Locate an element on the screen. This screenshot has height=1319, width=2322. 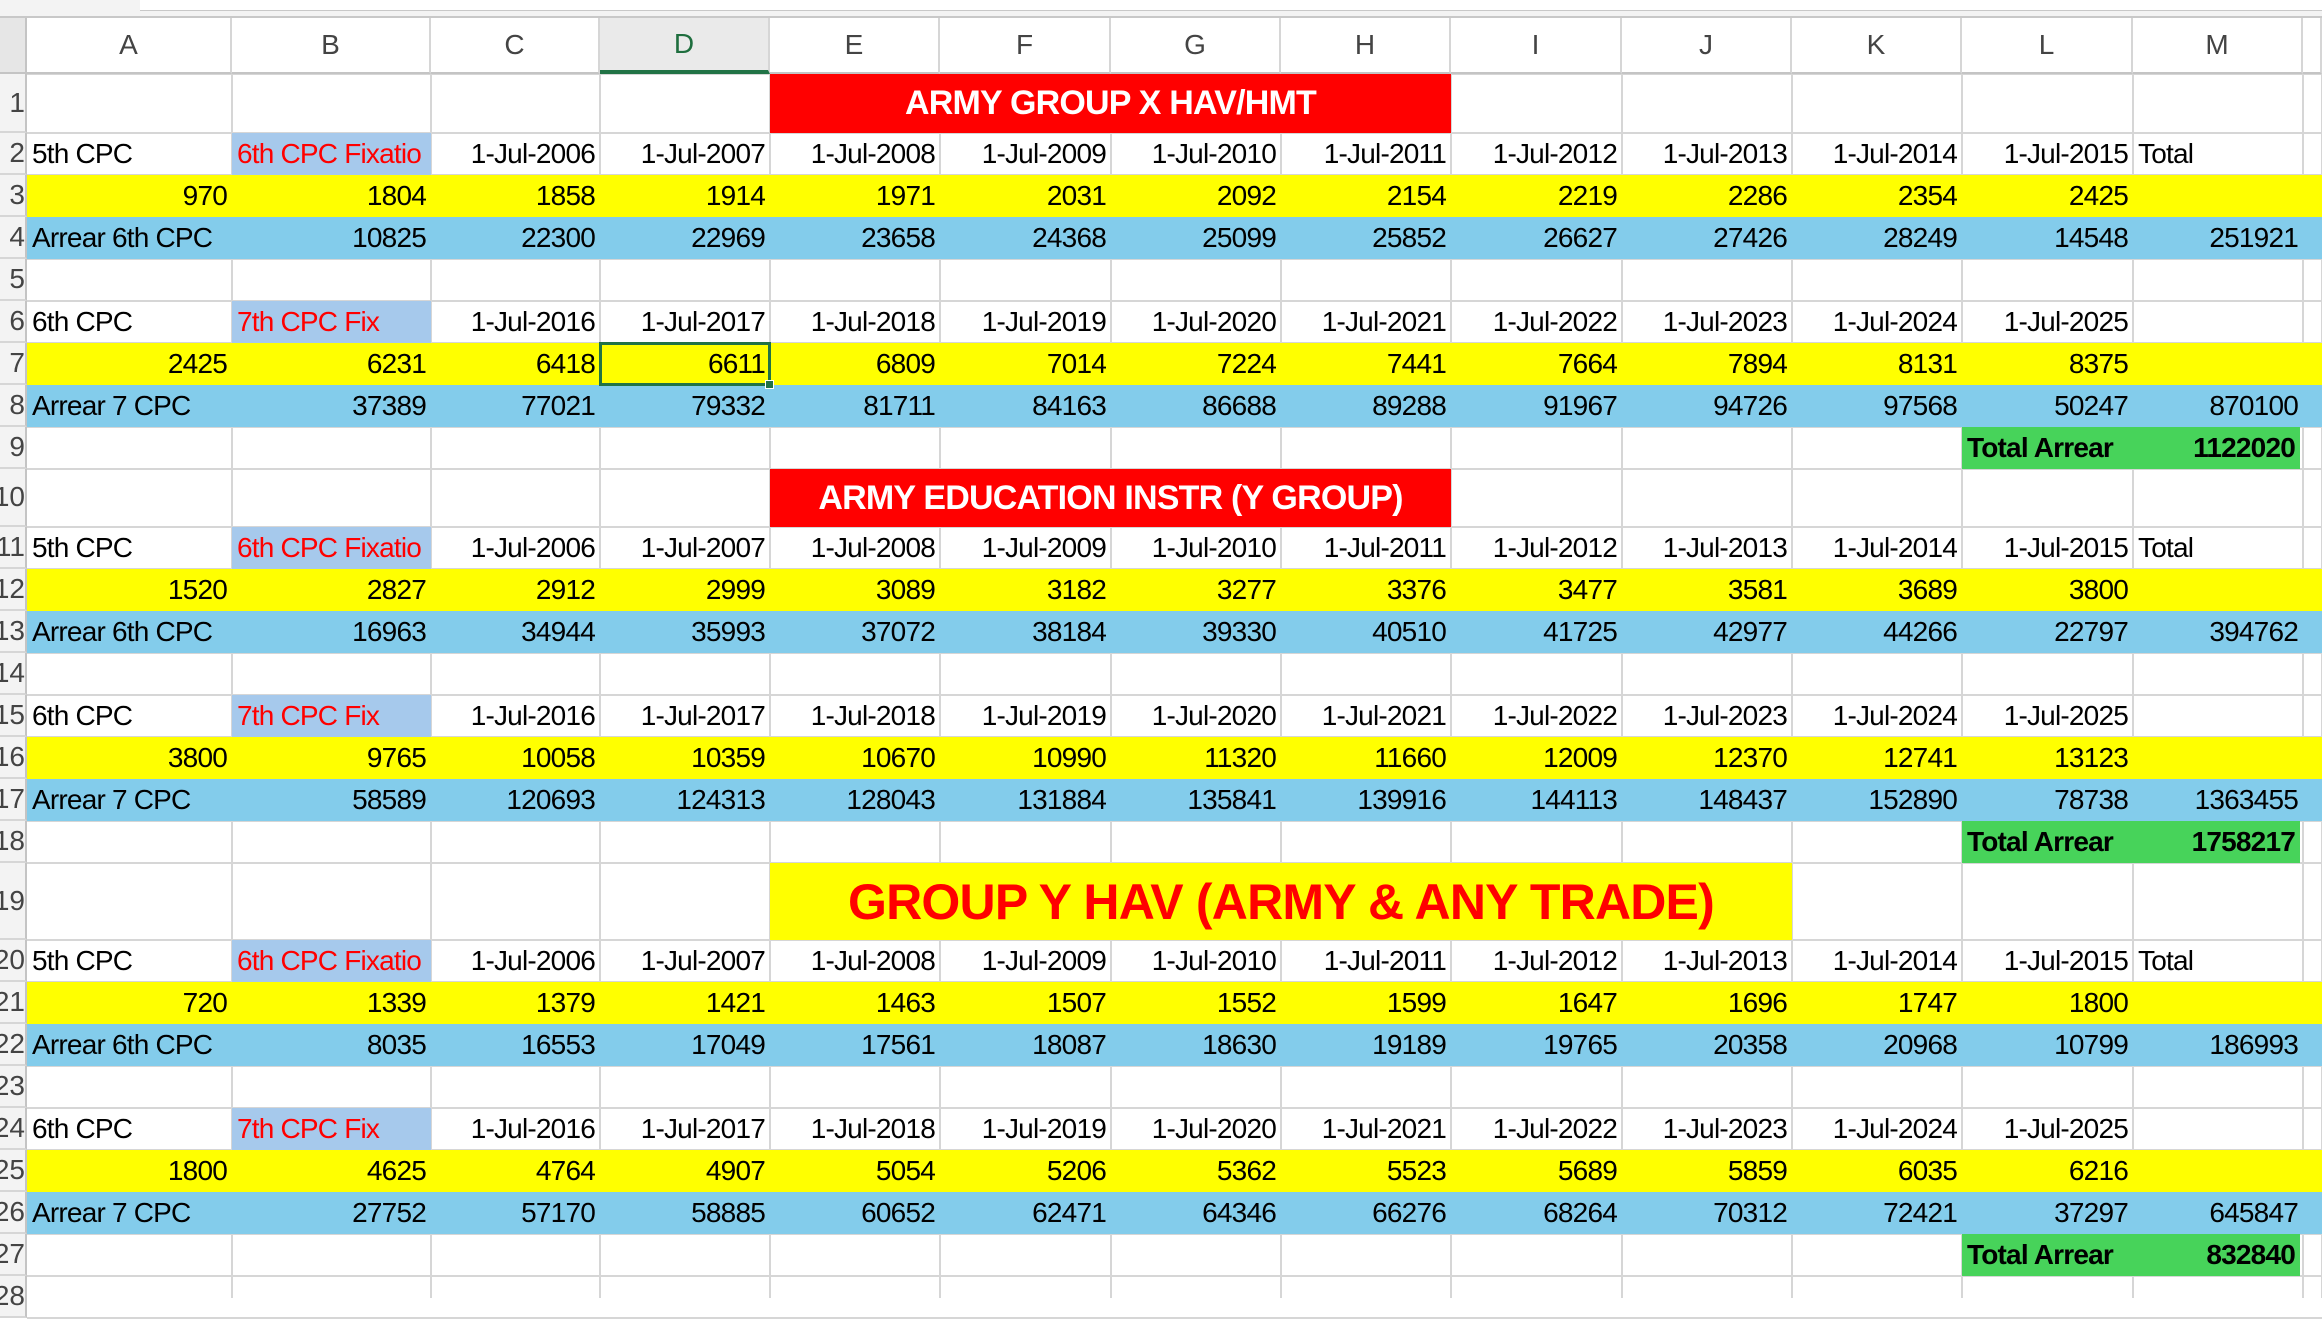
arrear-6th-cpc-C22: 16553 is located at coordinates (558, 1044).